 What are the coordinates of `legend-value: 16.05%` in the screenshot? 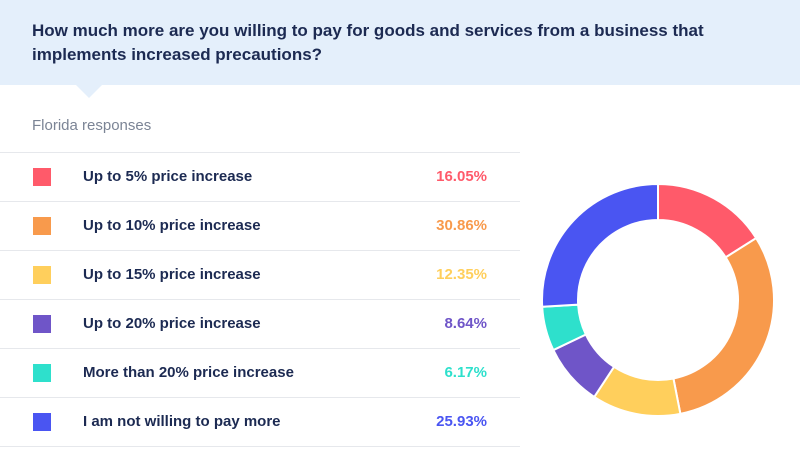 It's located at (461, 176).